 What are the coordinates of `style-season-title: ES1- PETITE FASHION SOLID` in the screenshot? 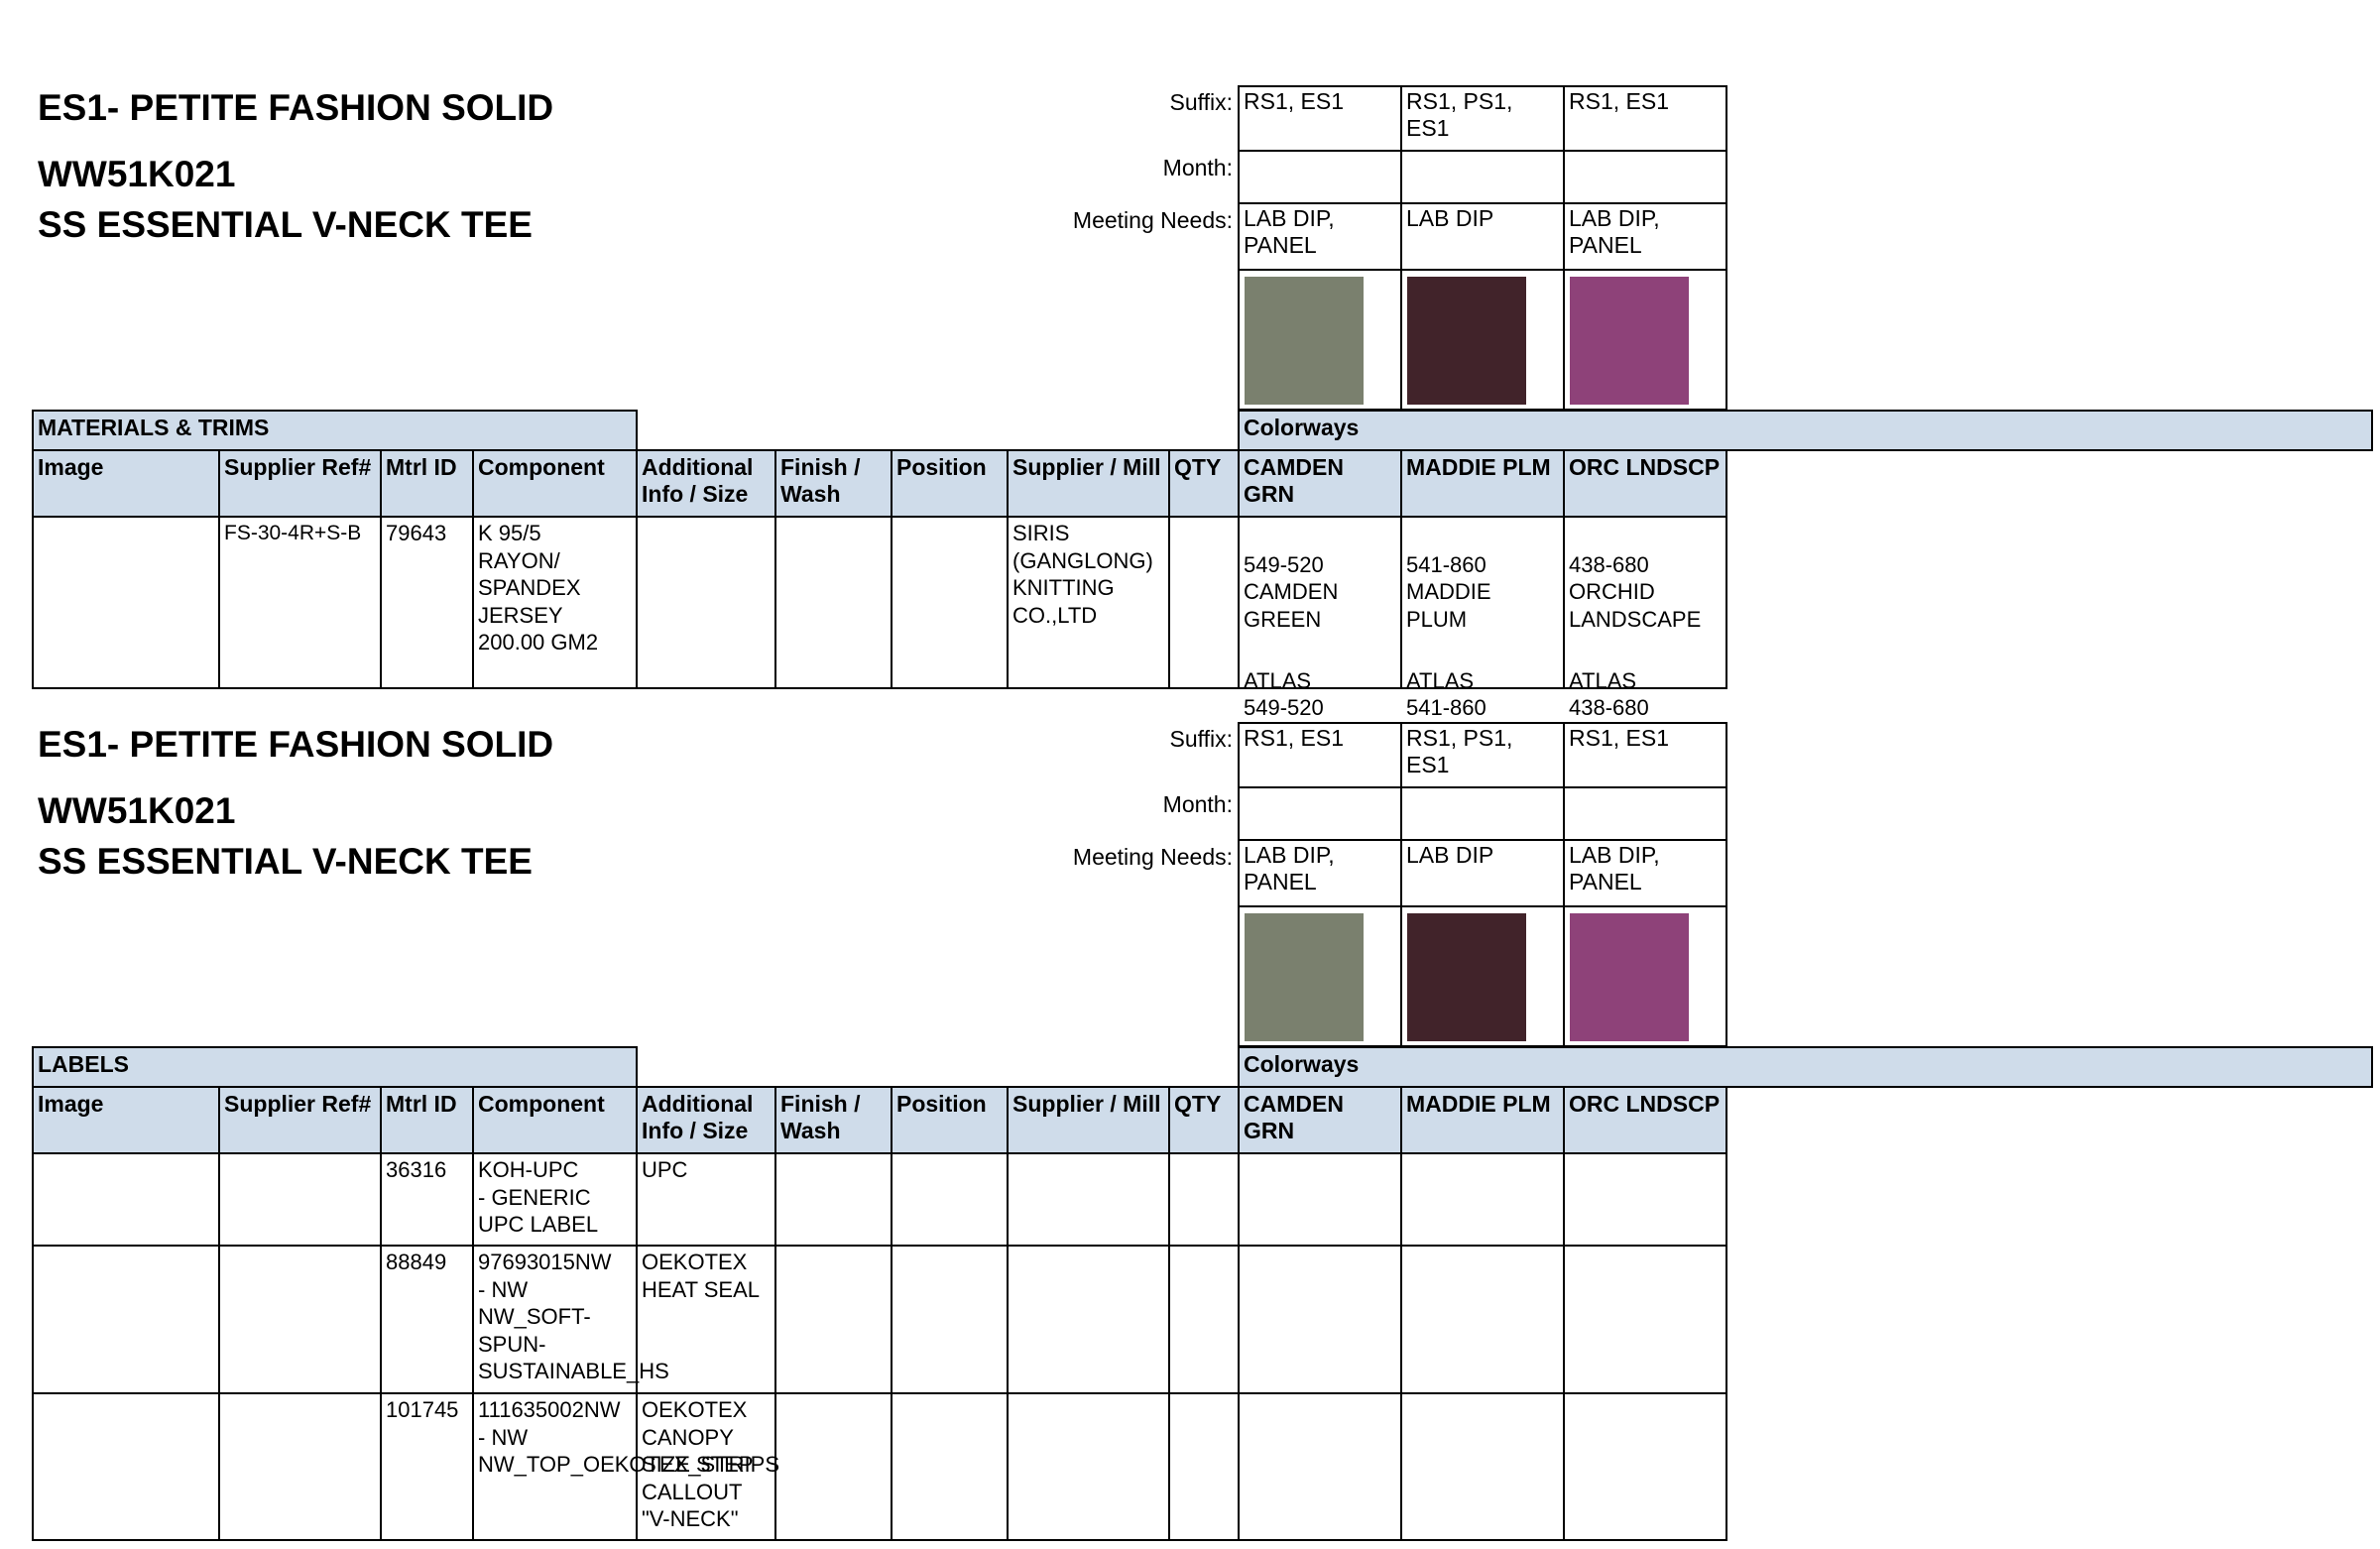 It's located at (296, 744).